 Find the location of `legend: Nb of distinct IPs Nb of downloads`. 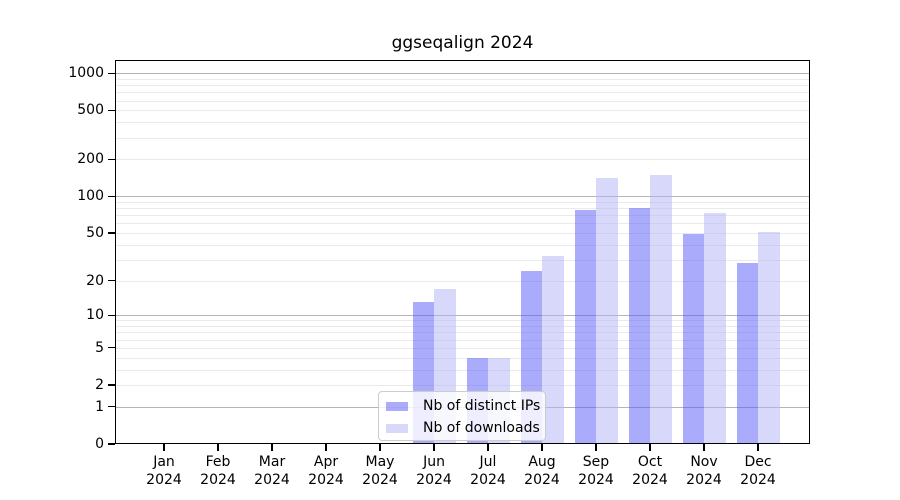

legend: Nb of distinct IPs Nb of downloads is located at coordinates (462, 416).